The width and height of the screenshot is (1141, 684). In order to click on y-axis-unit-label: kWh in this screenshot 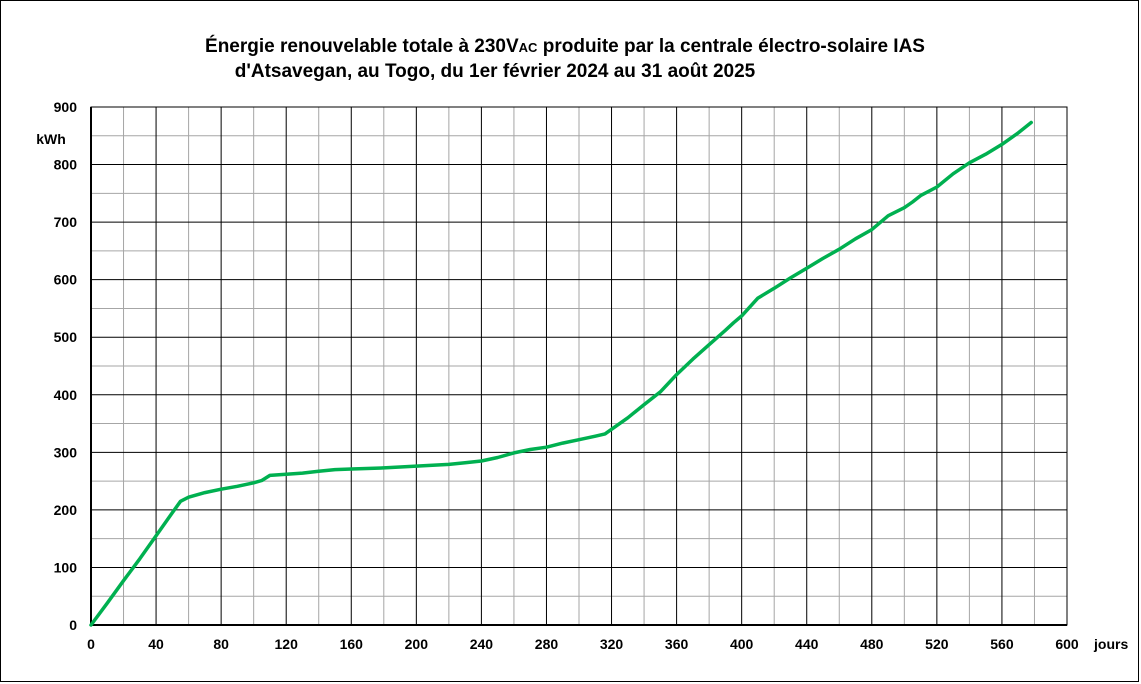, I will do `click(51, 139)`.